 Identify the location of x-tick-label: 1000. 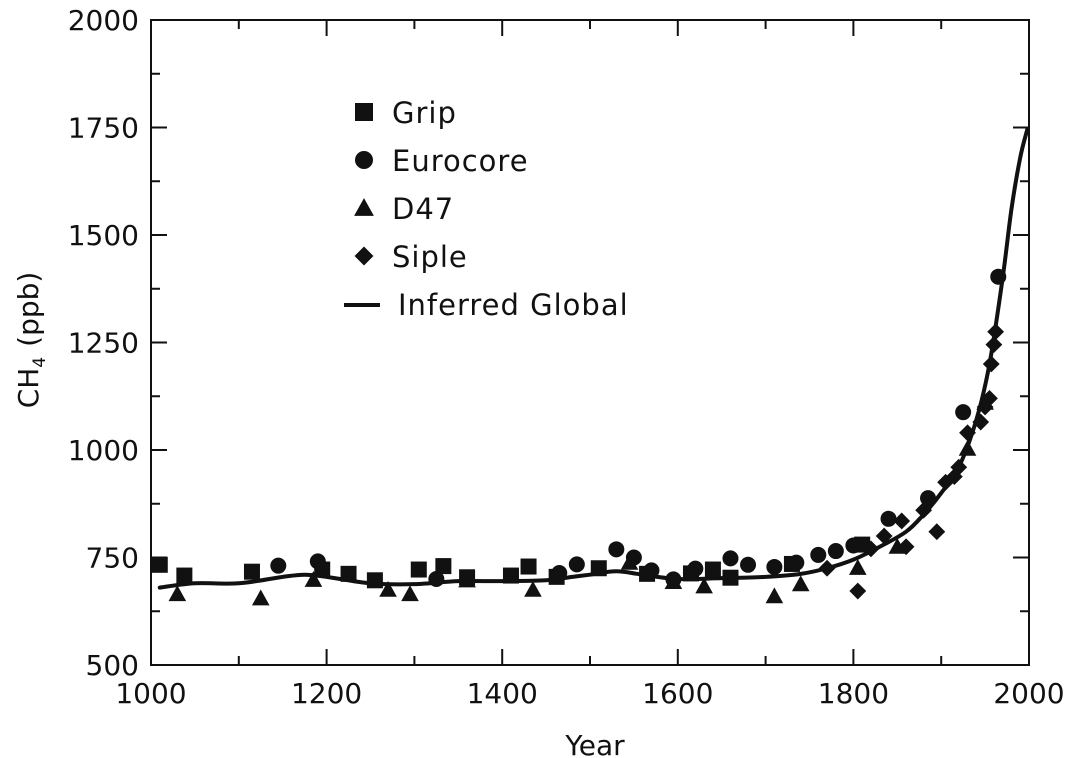
(150, 693).